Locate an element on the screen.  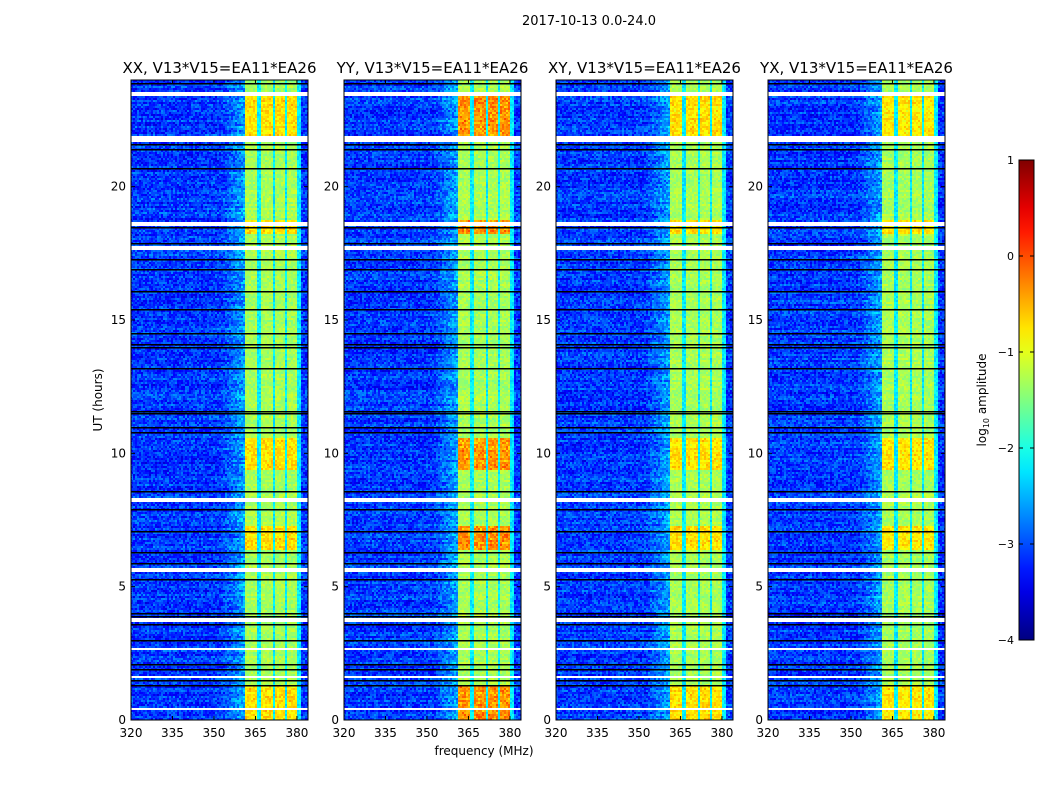
figure-title: 2017-10-13 0.0-24.0 is located at coordinates (589, 21).